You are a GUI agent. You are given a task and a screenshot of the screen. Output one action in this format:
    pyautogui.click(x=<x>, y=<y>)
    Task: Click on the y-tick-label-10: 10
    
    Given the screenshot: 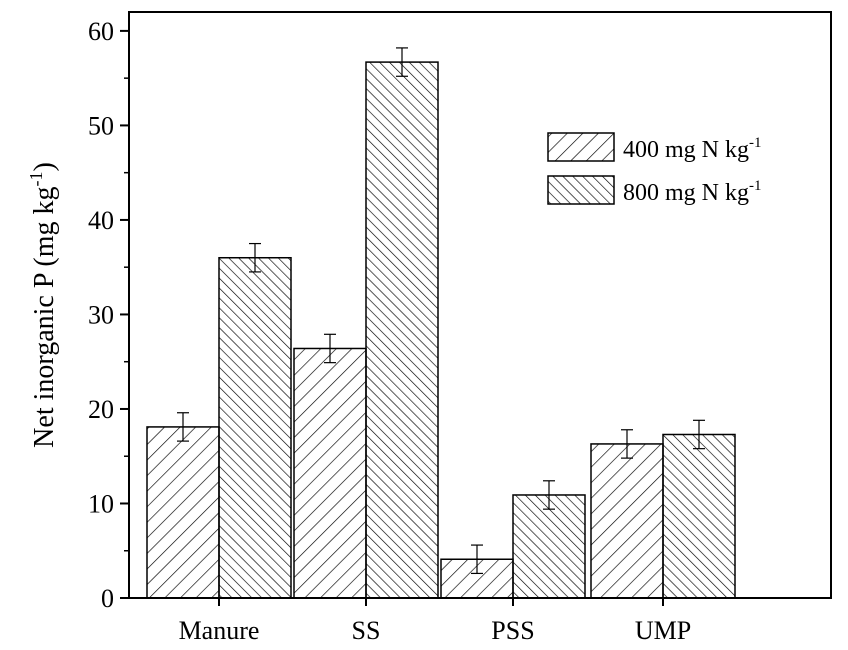 What is the action you would take?
    pyautogui.click(x=101, y=503)
    